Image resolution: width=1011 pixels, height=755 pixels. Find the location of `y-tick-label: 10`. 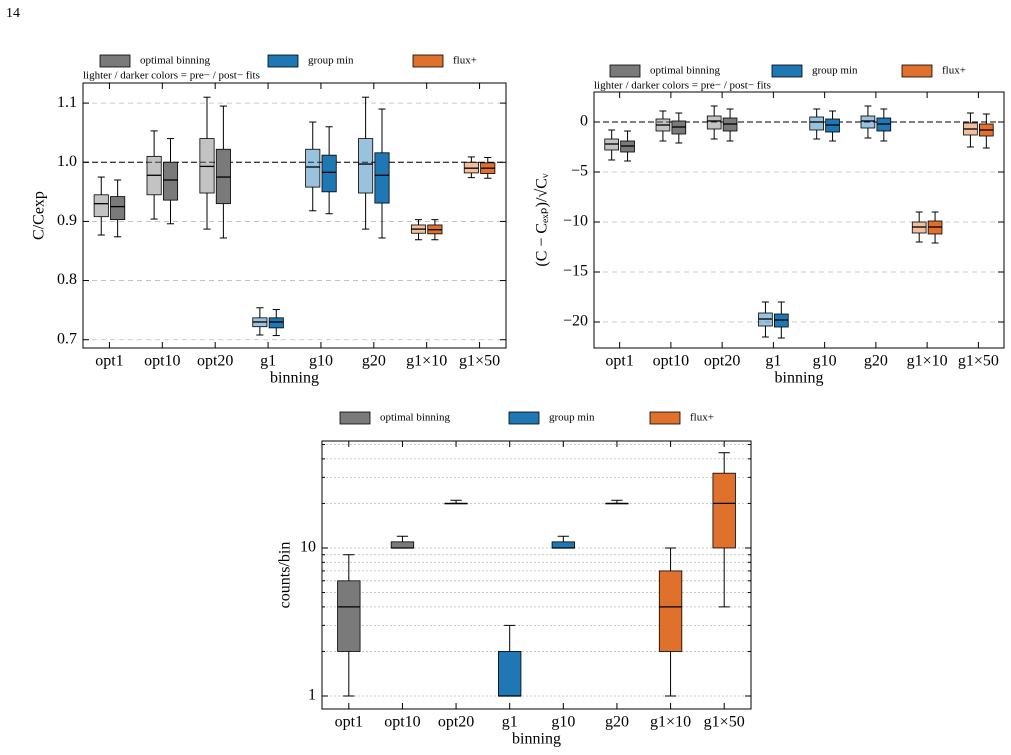

y-tick-label: 10 is located at coordinates (308, 547).